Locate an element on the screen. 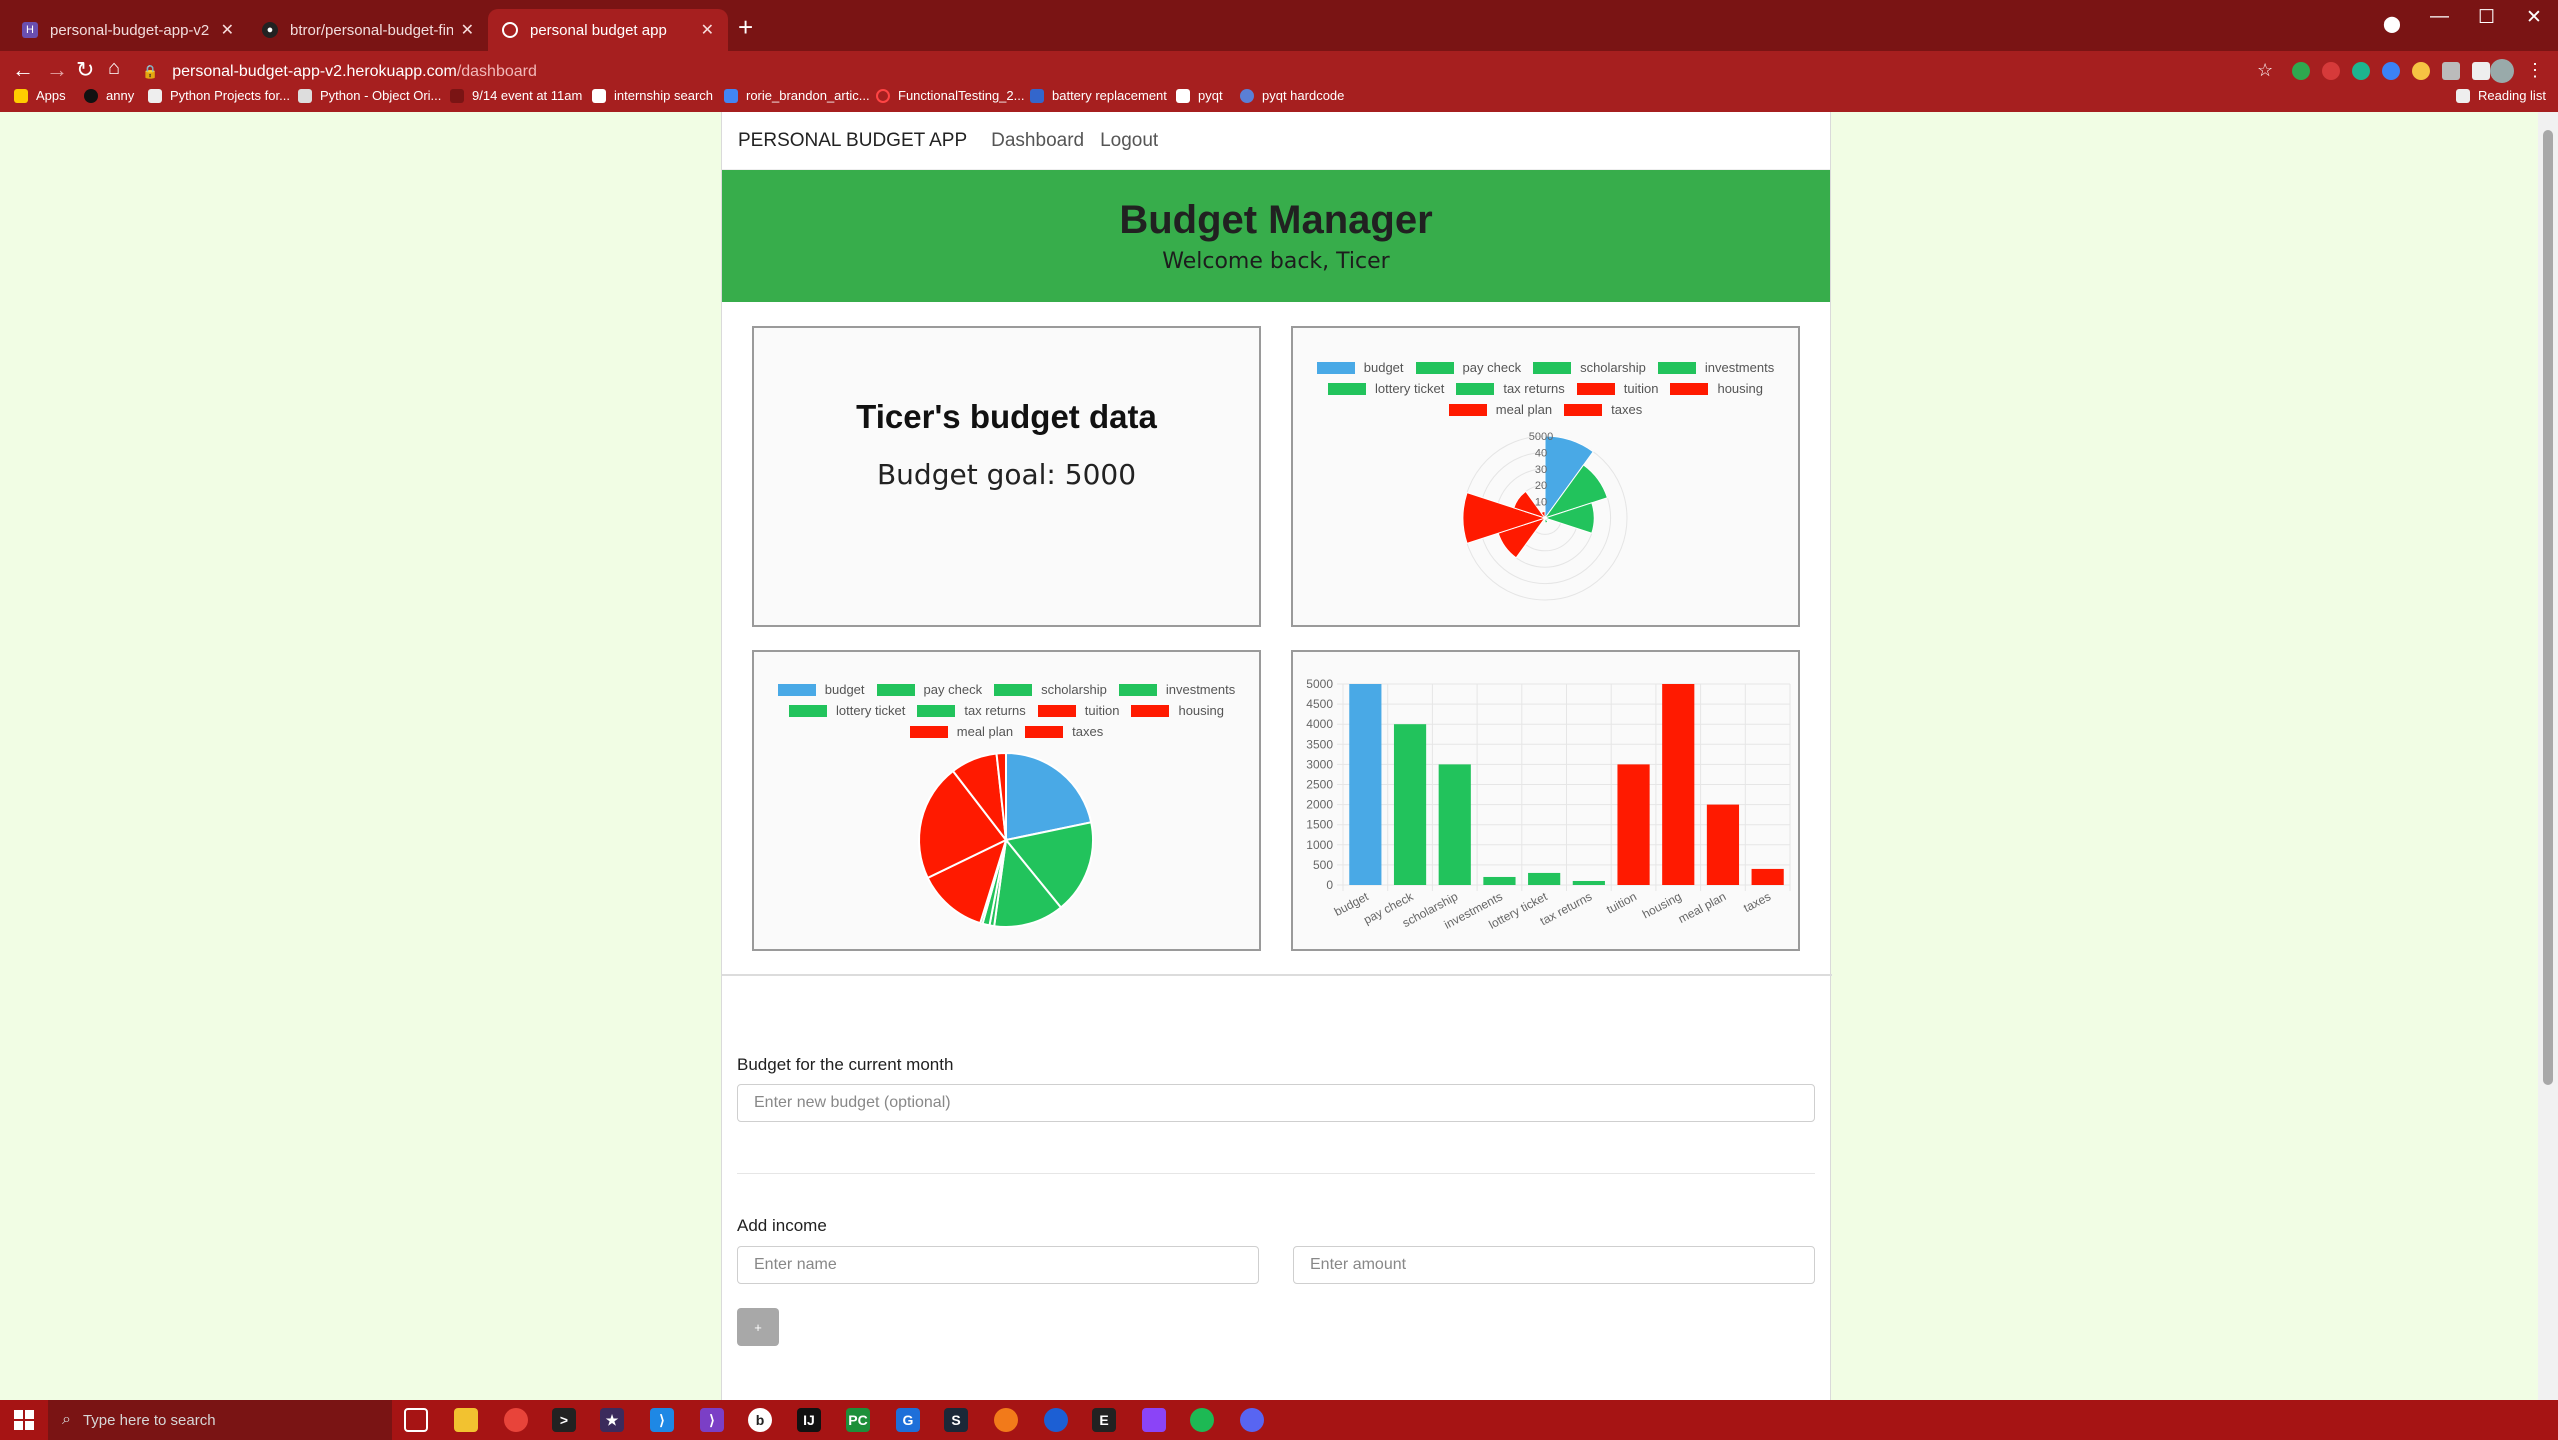  bar is located at coordinates (1588, 882).